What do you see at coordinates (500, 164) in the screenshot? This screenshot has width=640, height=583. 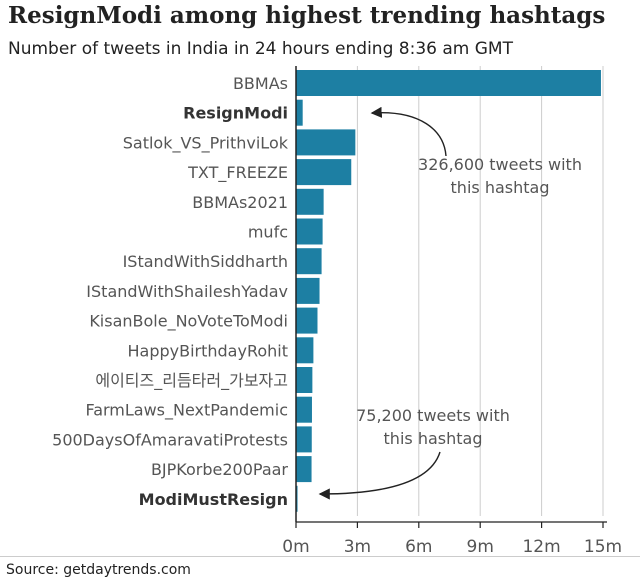 I see `annotation-resignmodi-line1: 326,600 tweets with` at bounding box center [500, 164].